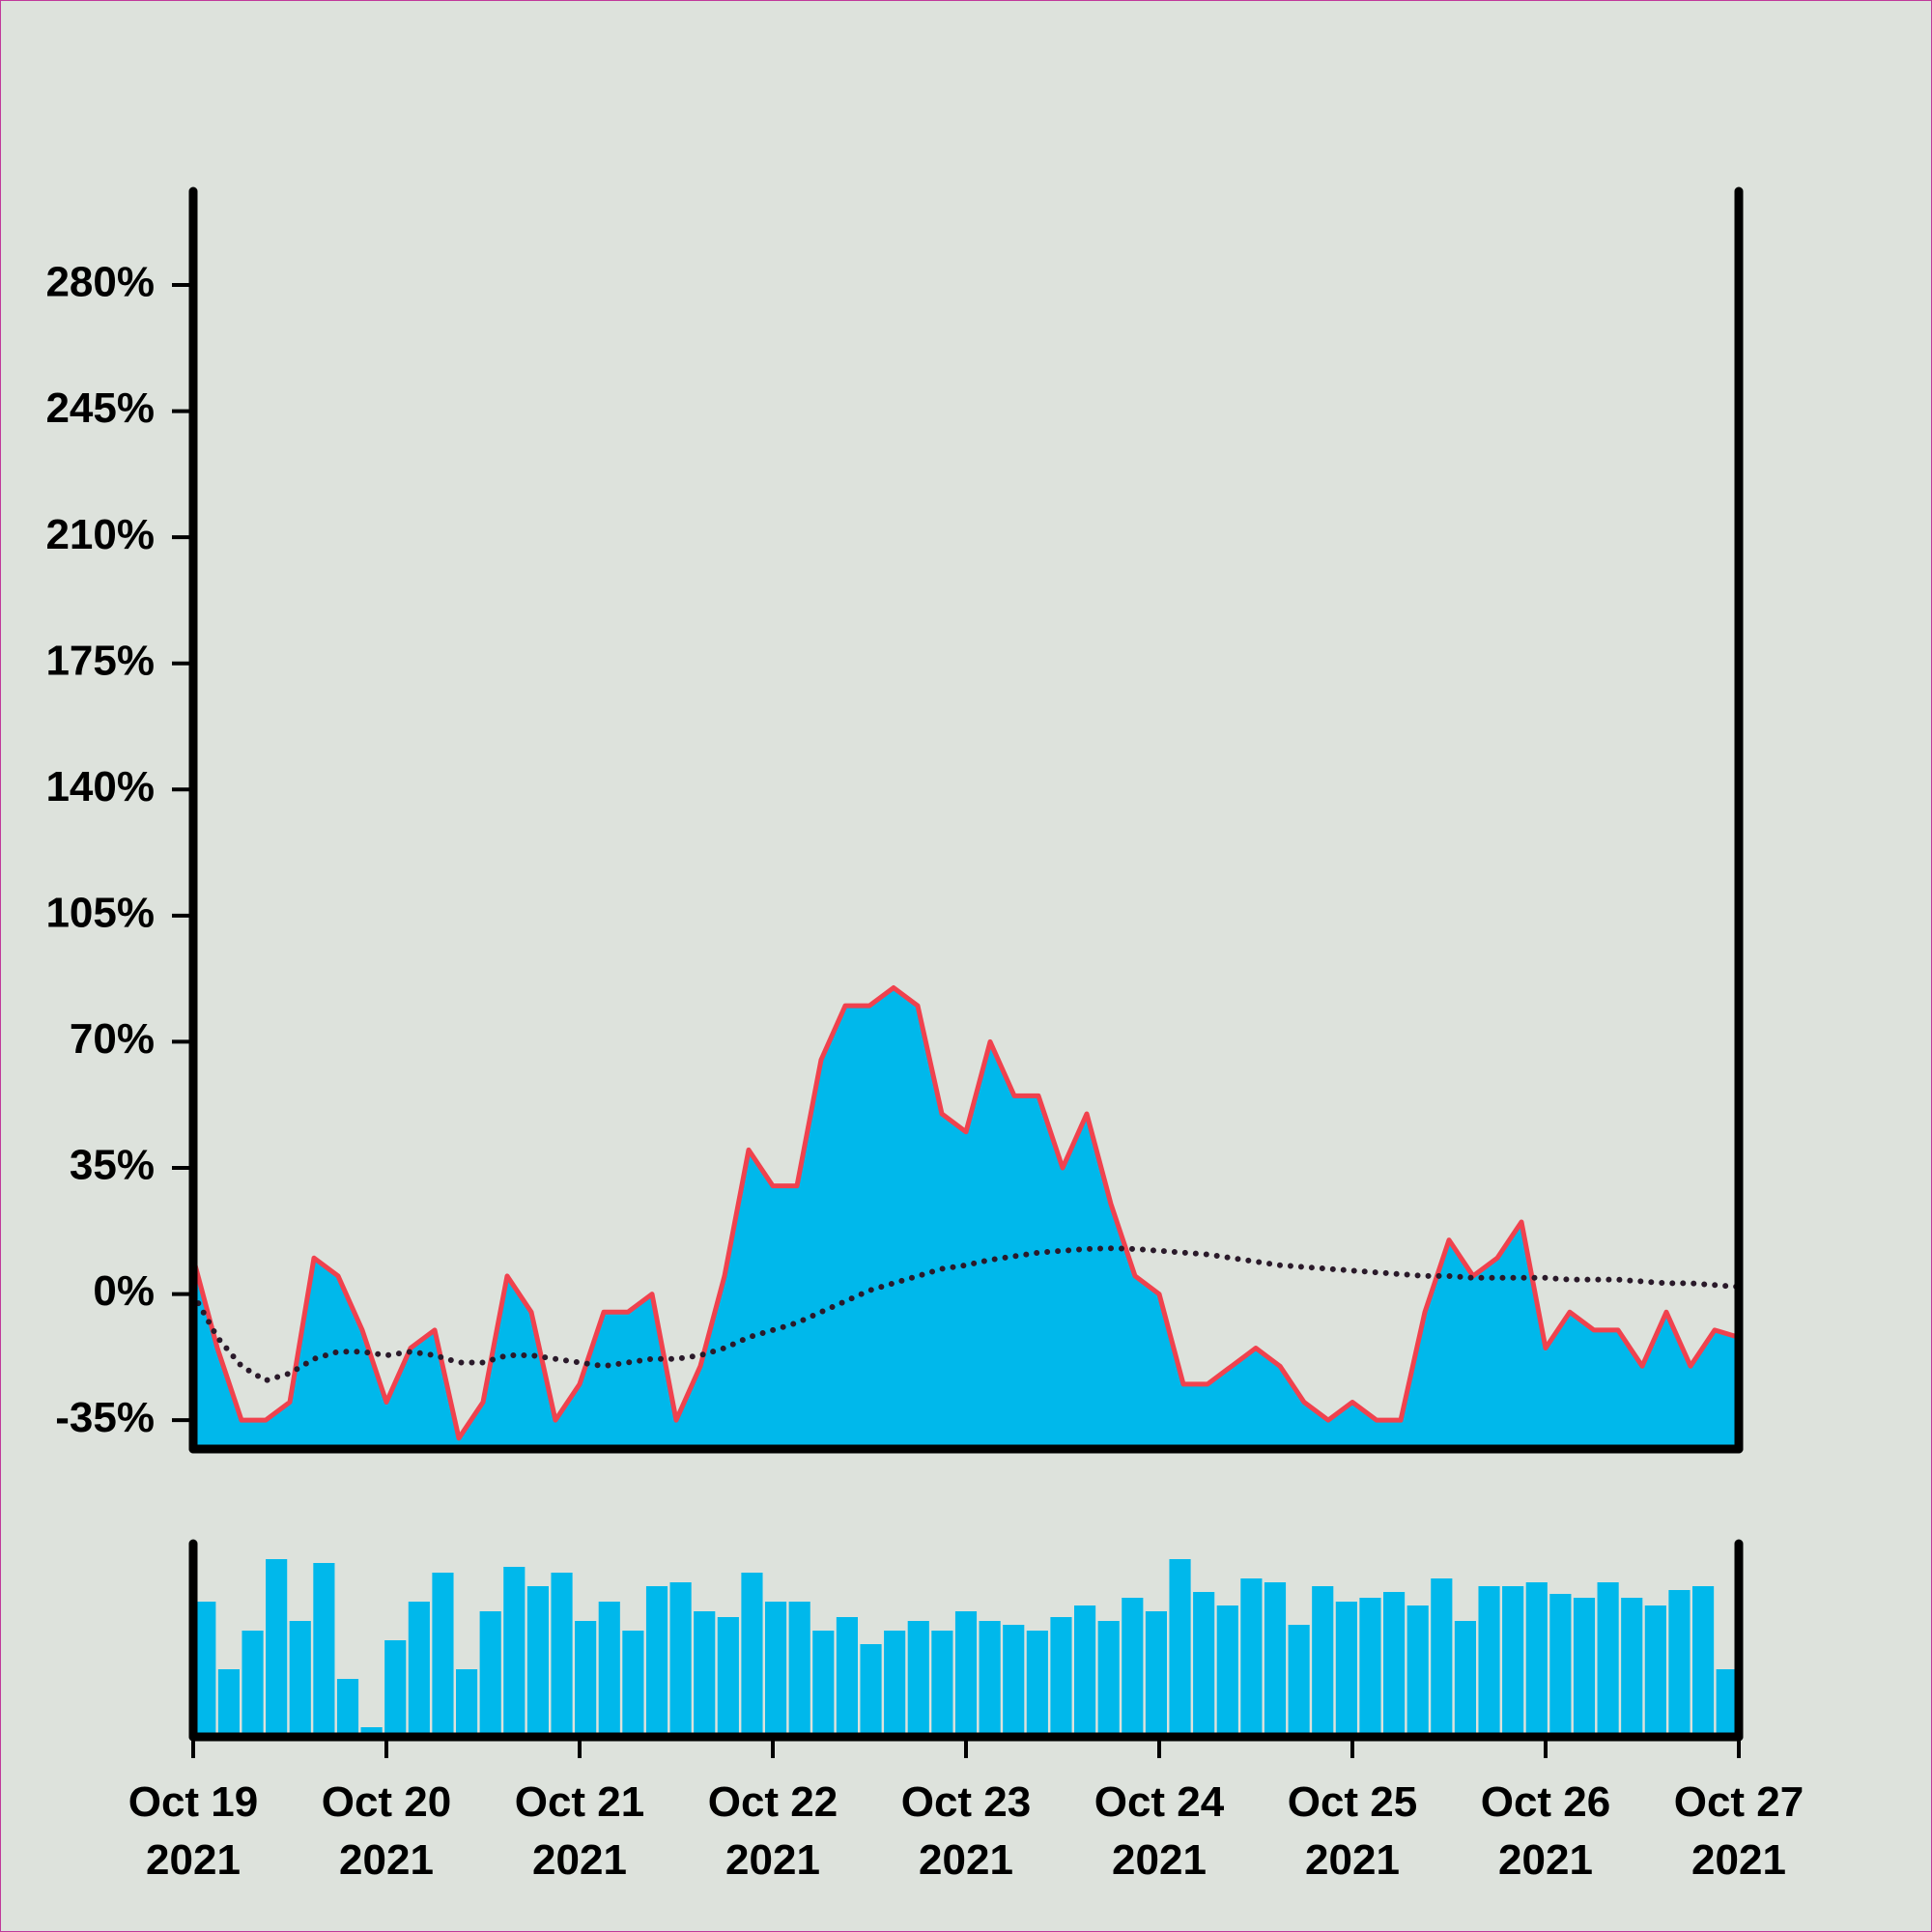 This screenshot has width=1932, height=1932. Describe the element at coordinates (1545, 1831) in the screenshot. I see `x-tick-label: Oct 26 2021` at that location.